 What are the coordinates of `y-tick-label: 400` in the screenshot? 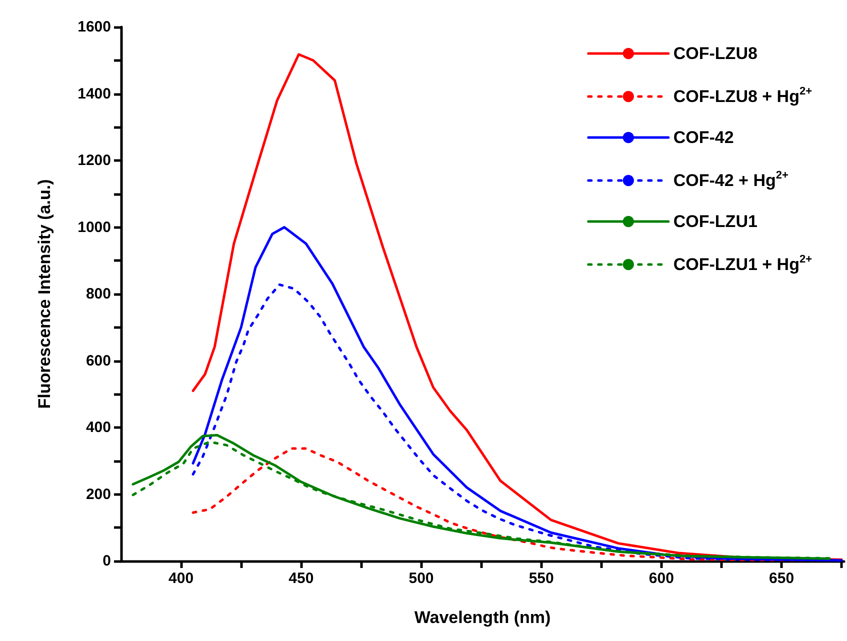 It's located at (98, 427).